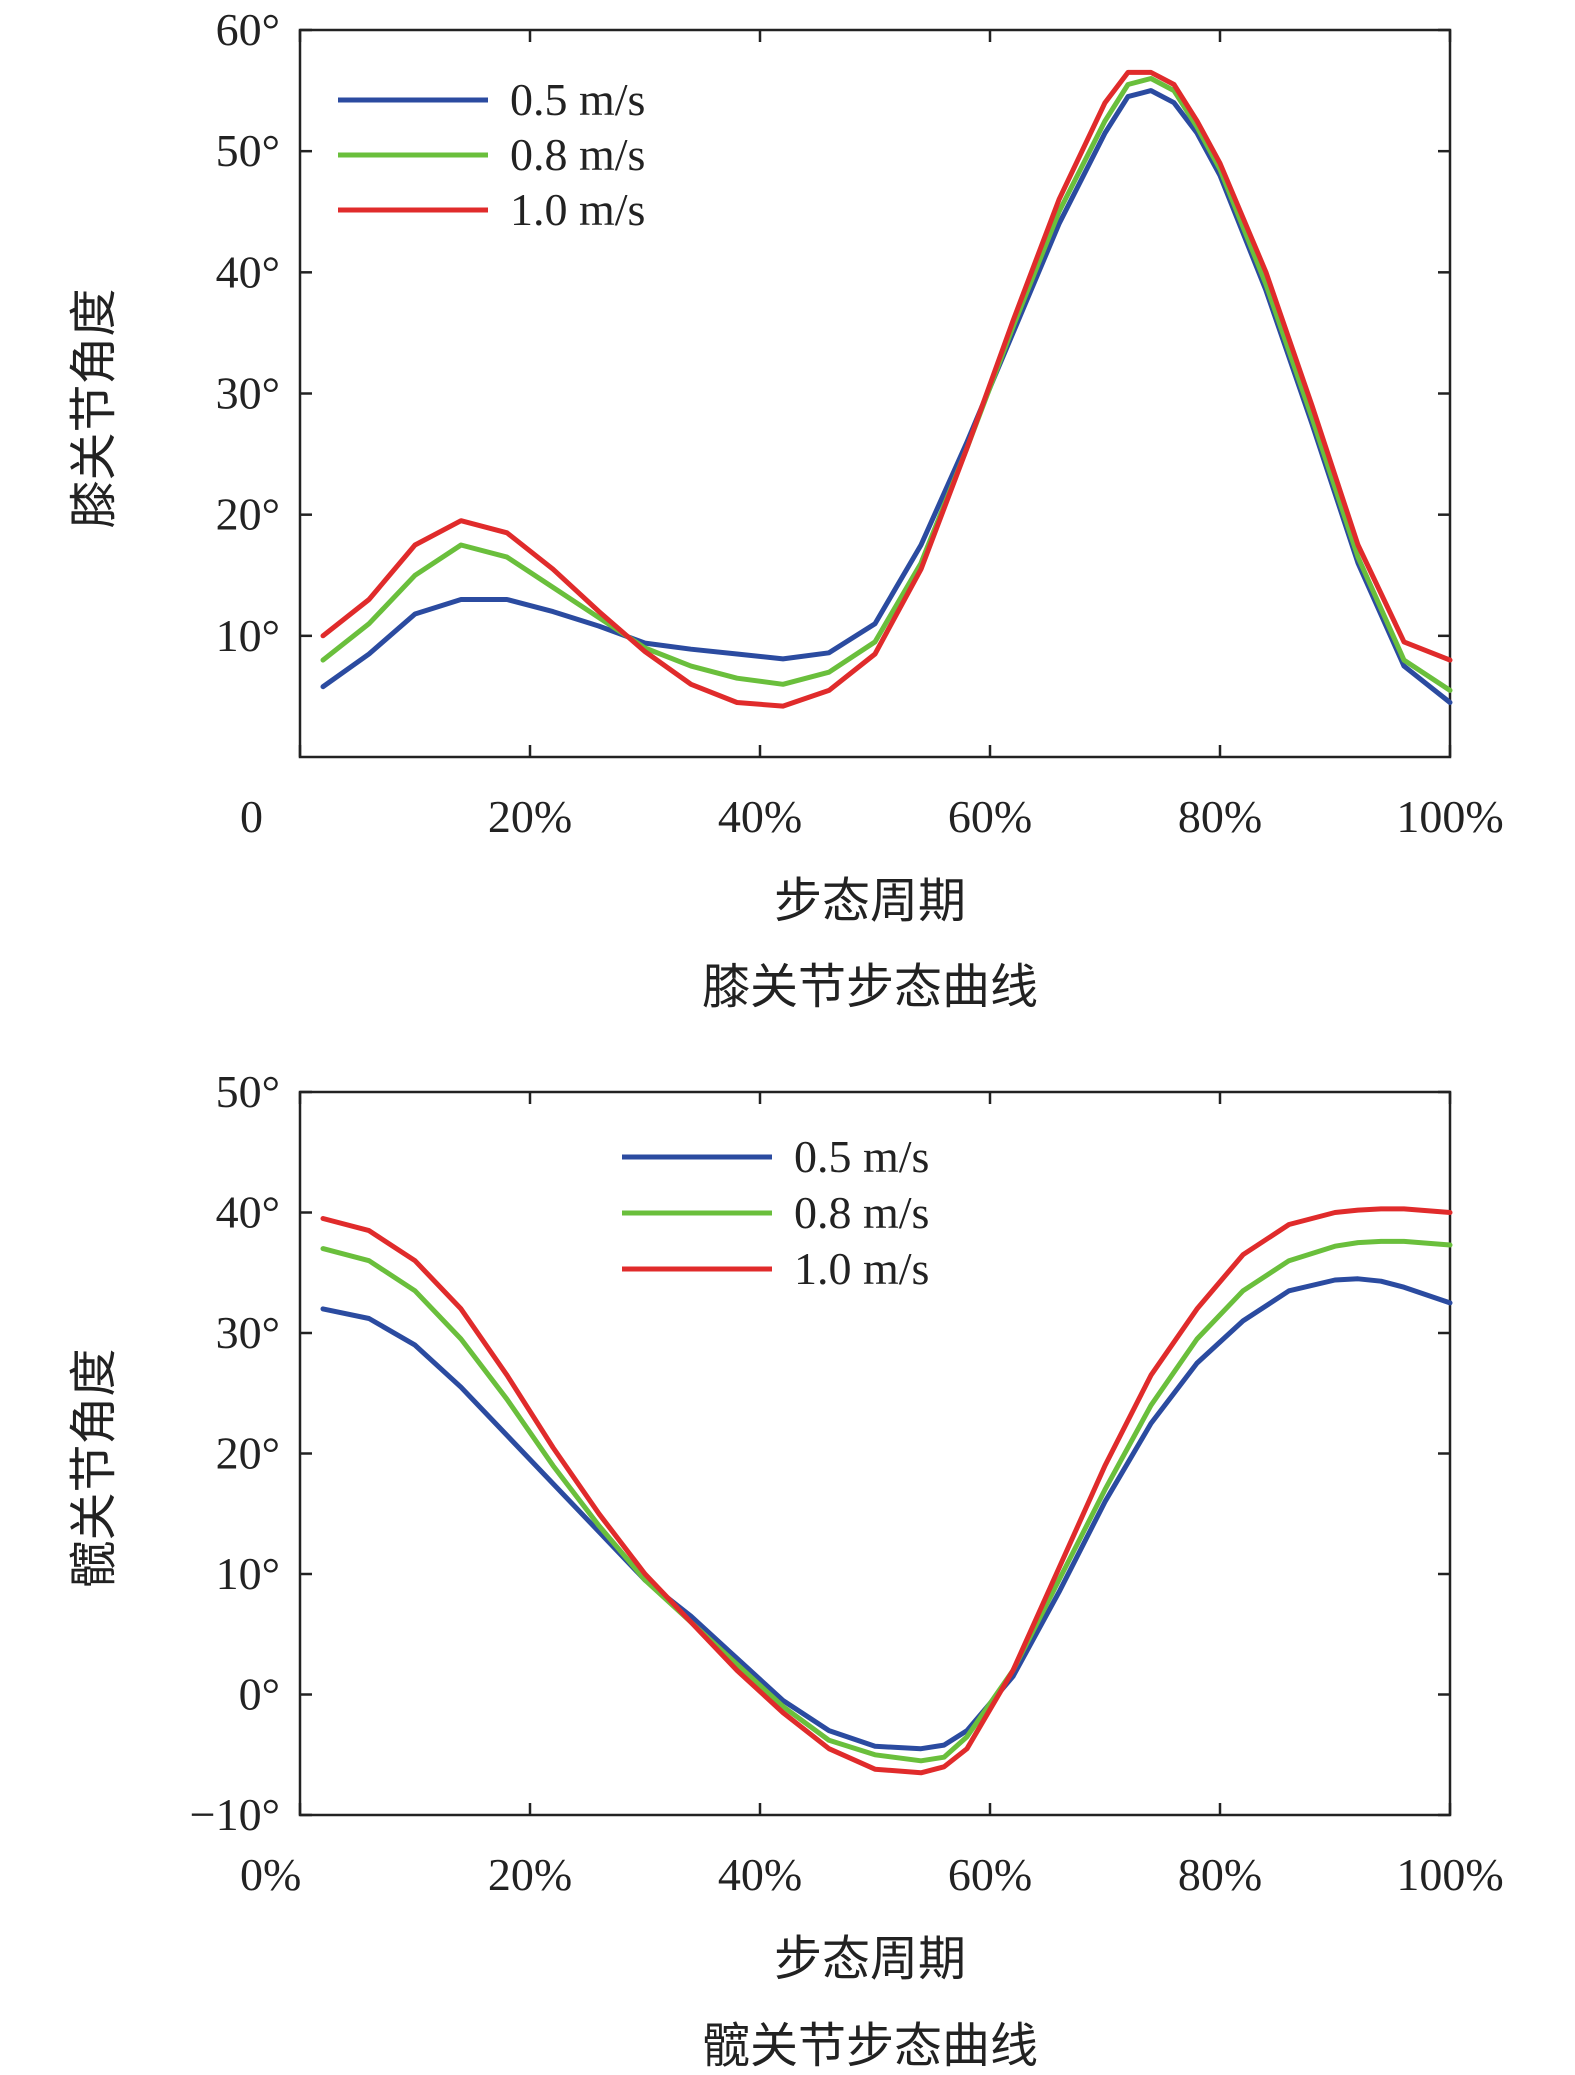 This screenshot has height=2075, width=1575. I want to click on knee-xtick-label: 100%, so click(1449, 816).